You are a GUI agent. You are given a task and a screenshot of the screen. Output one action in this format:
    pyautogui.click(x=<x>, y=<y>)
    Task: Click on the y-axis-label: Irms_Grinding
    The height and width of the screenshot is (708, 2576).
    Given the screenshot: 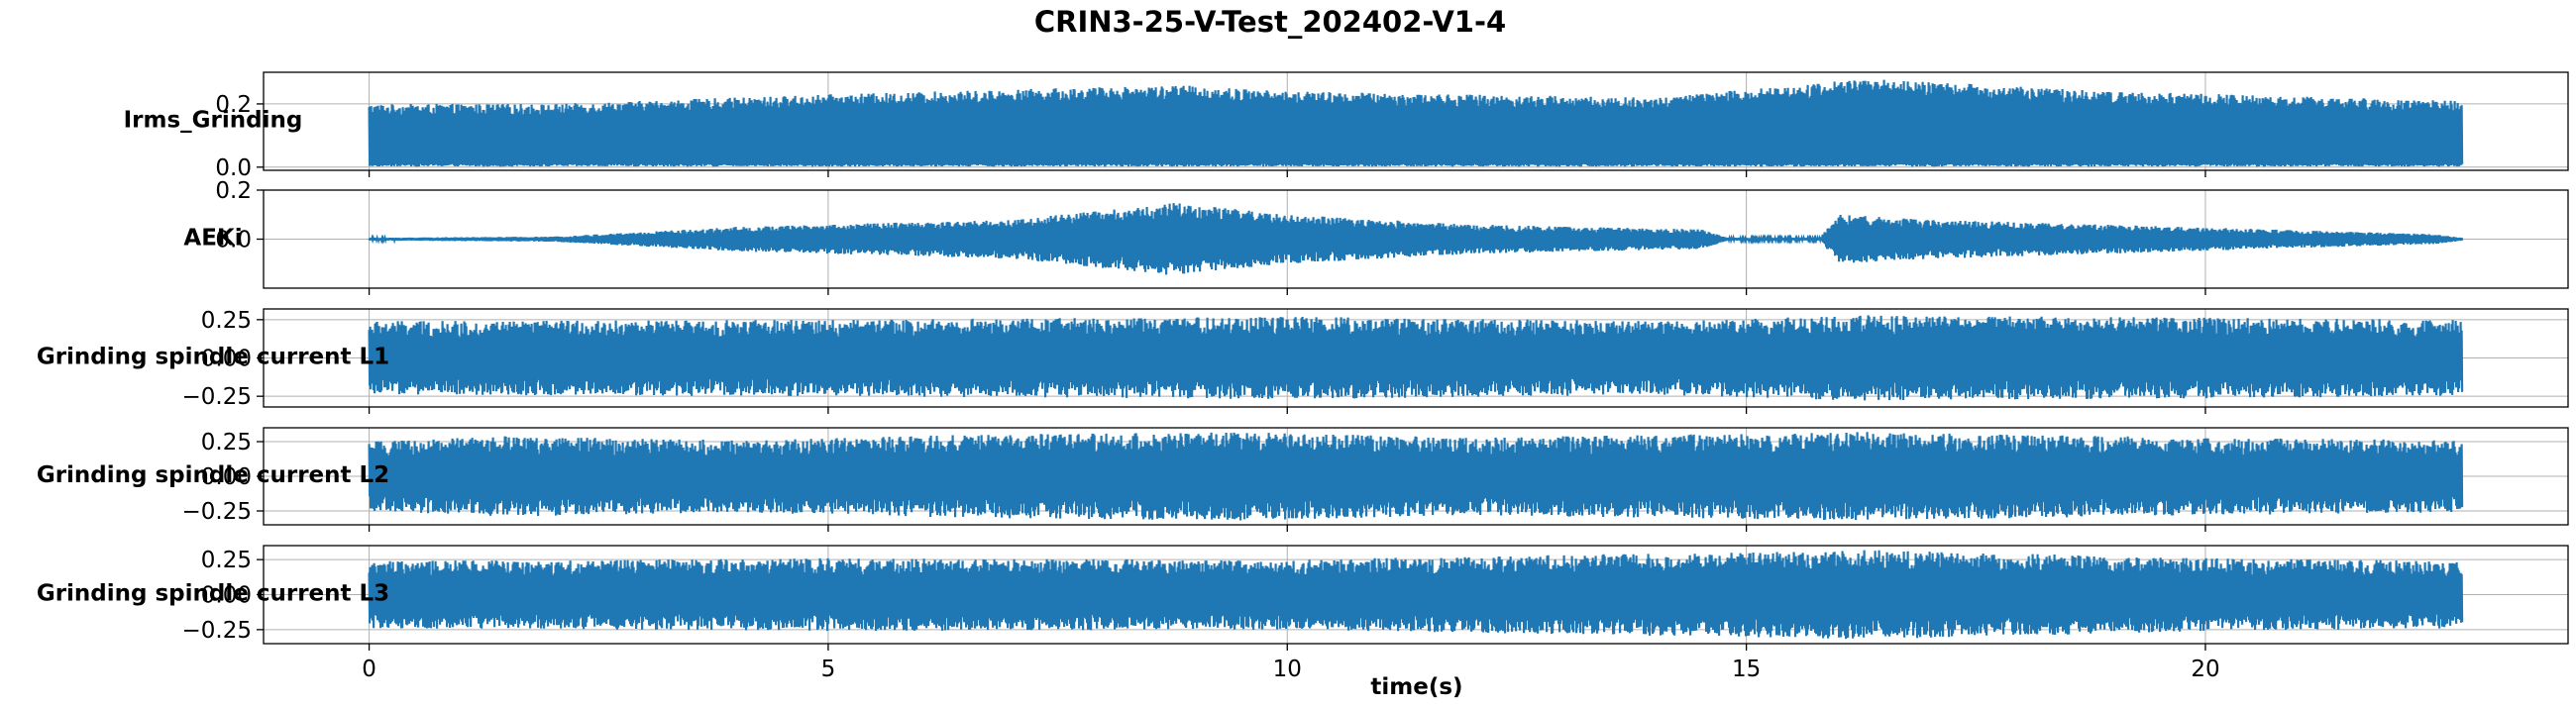 What is the action you would take?
    pyautogui.click(x=213, y=121)
    